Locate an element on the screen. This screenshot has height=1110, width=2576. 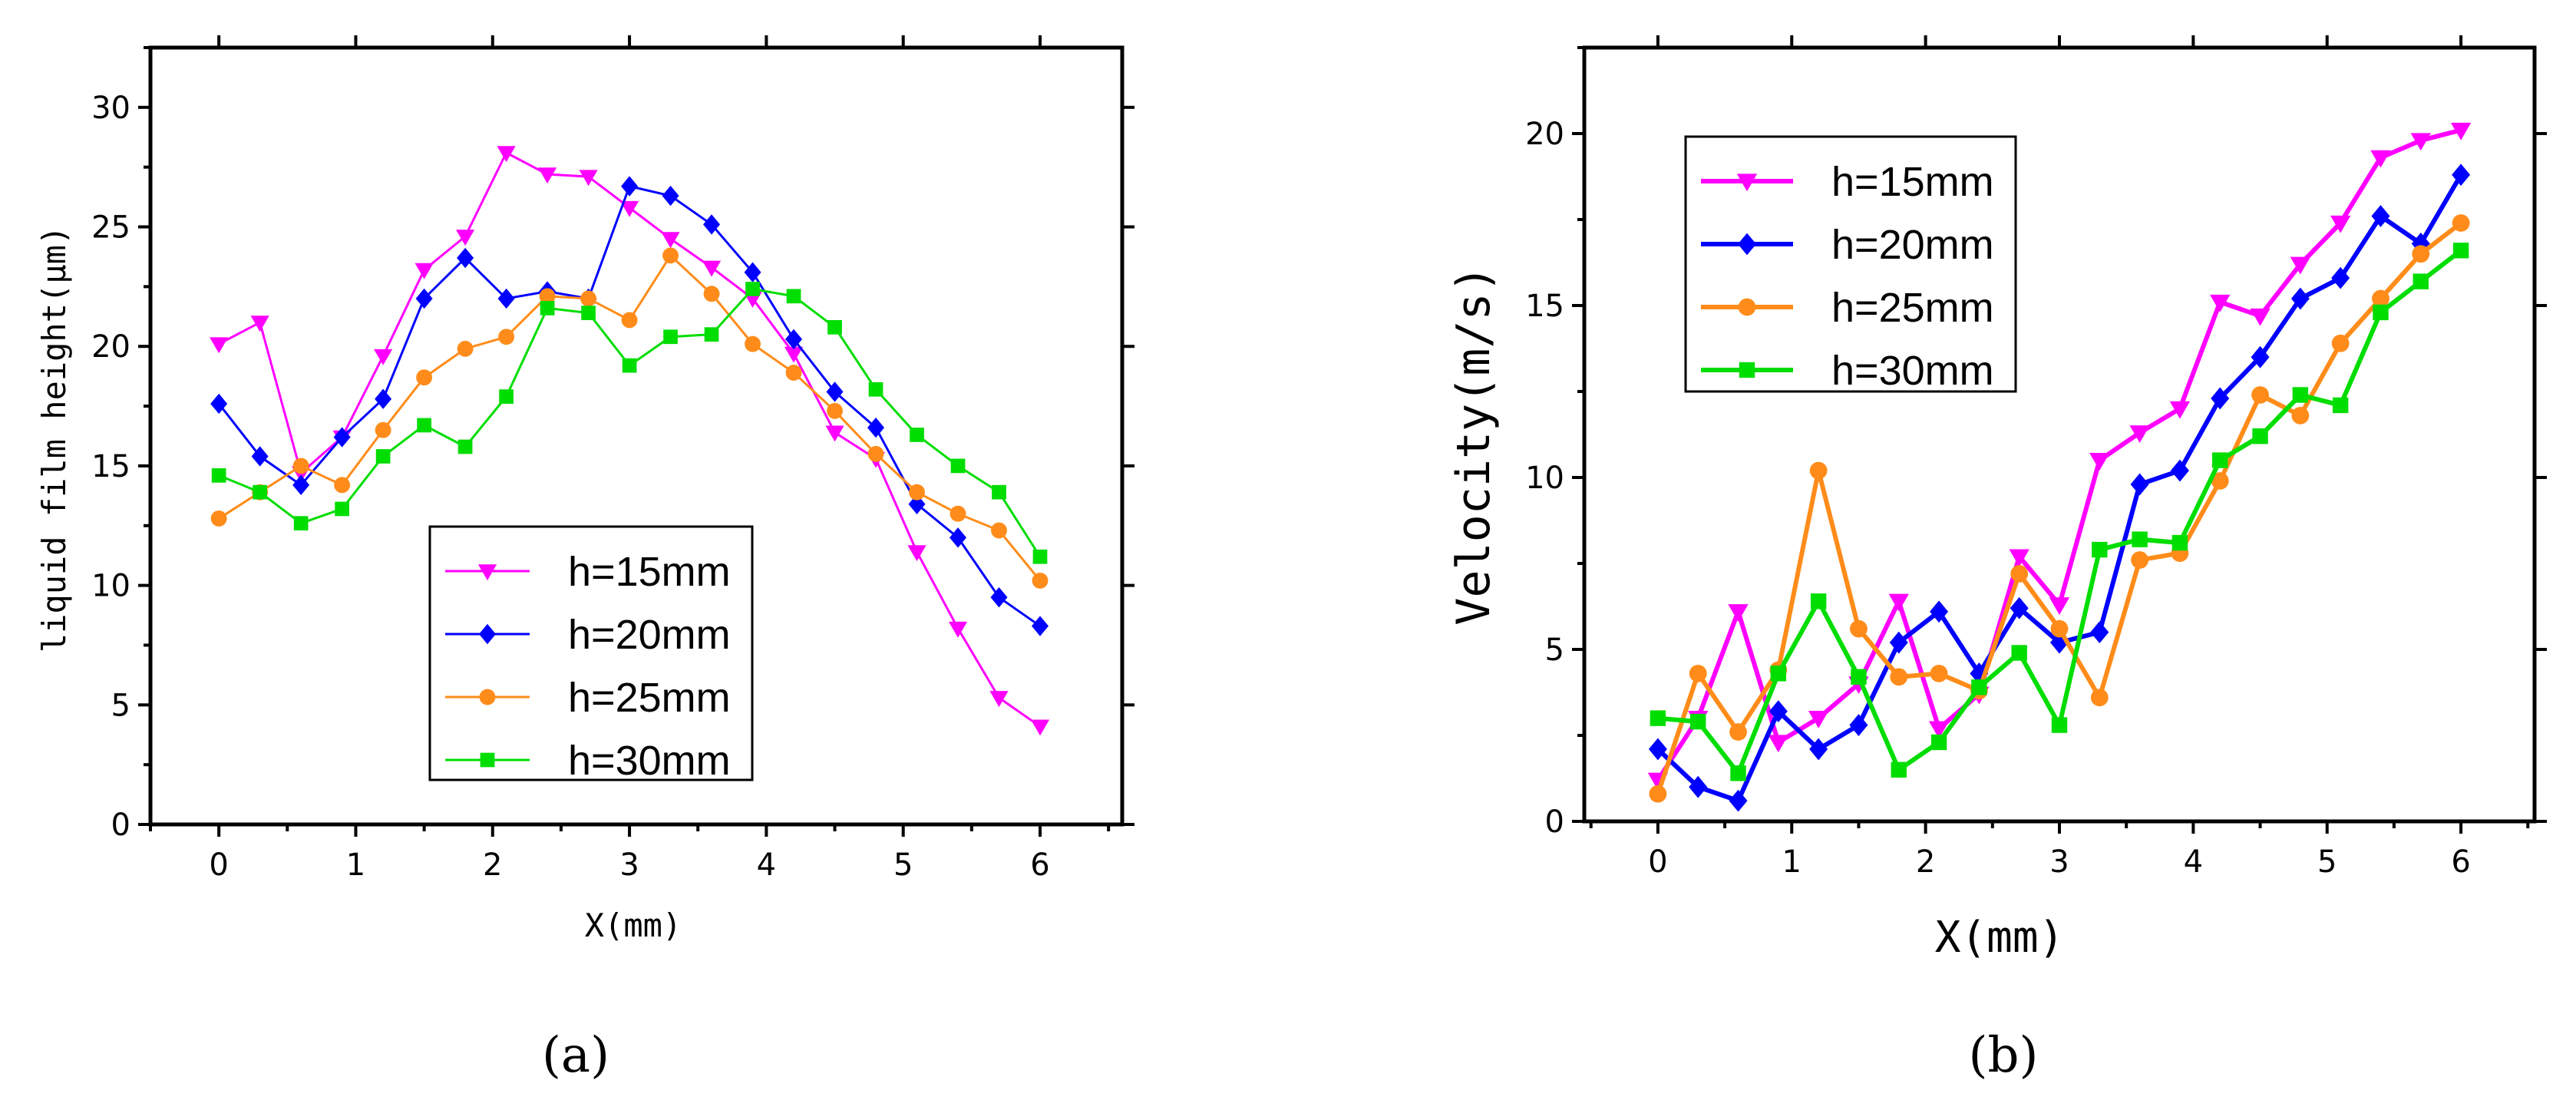
legend-b: h=15mm h=20mm h=25mm h=30mm is located at coordinates (1850, 265).